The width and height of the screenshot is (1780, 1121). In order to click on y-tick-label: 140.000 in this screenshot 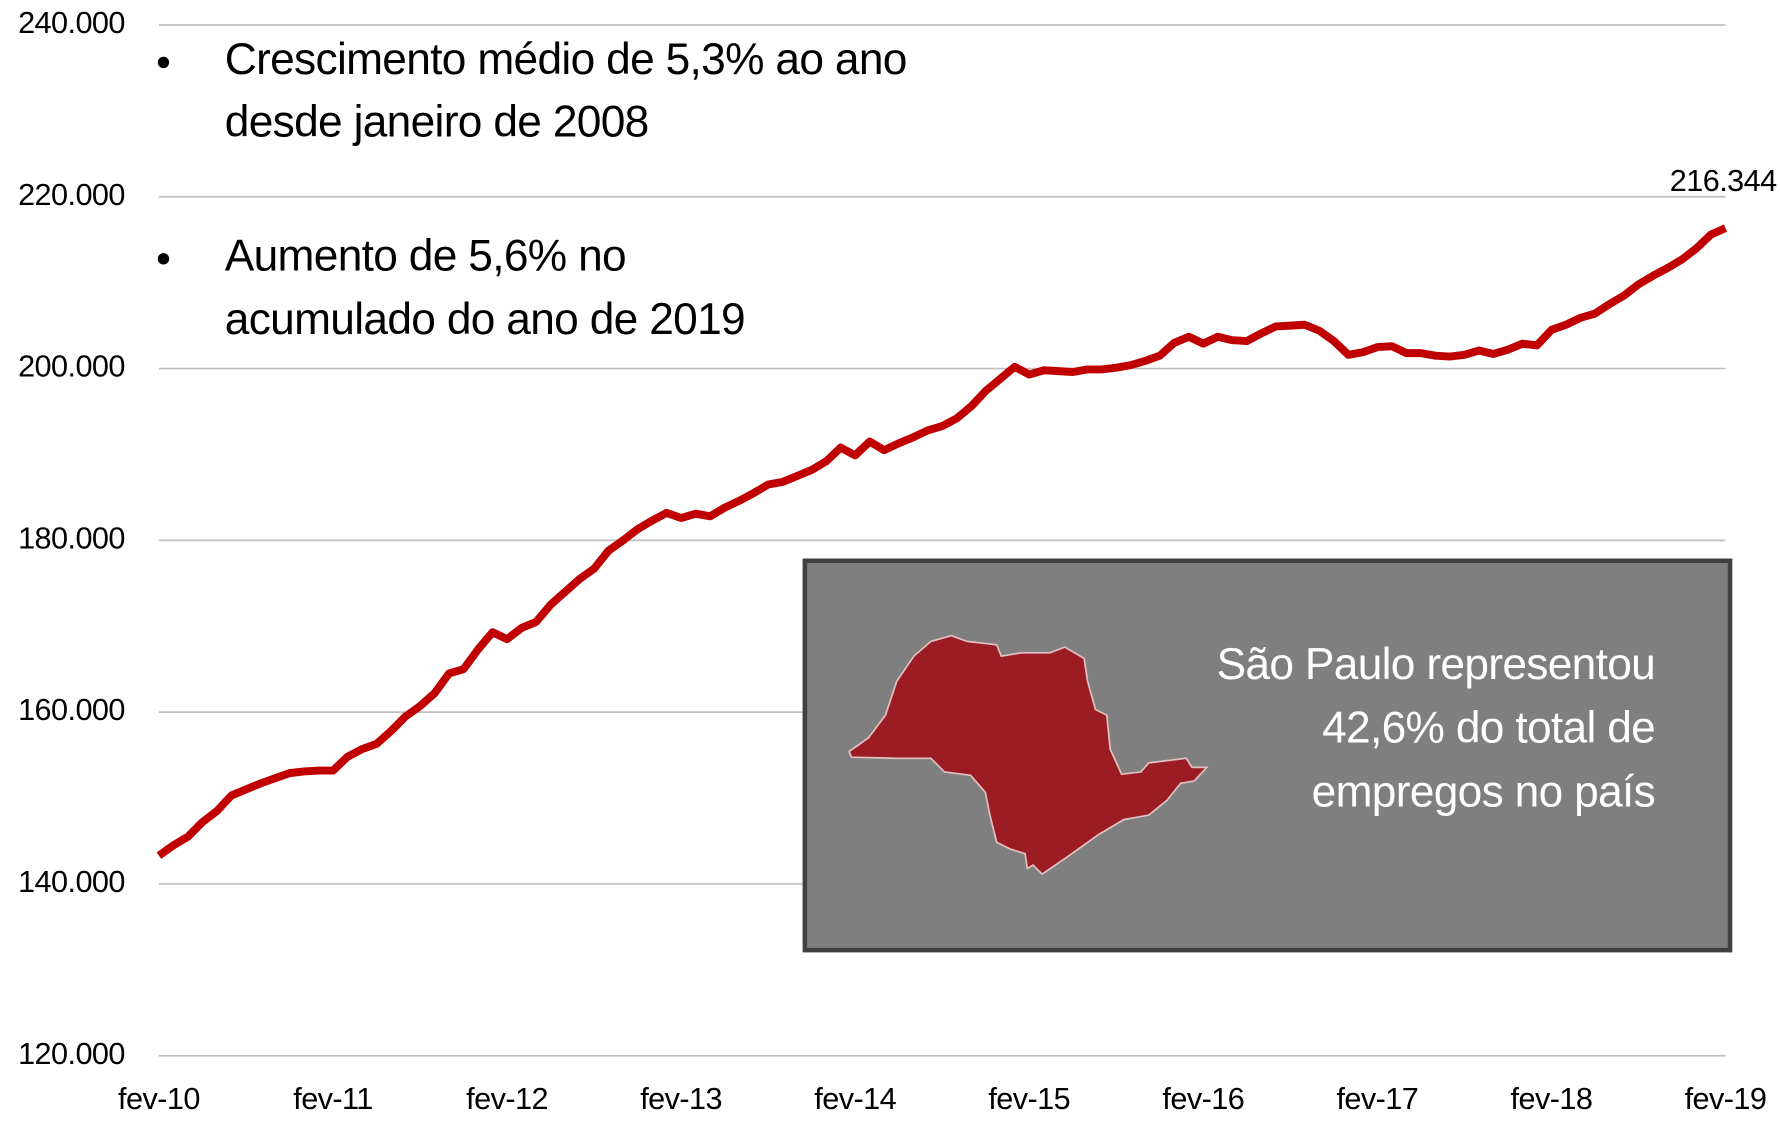, I will do `click(71, 882)`.